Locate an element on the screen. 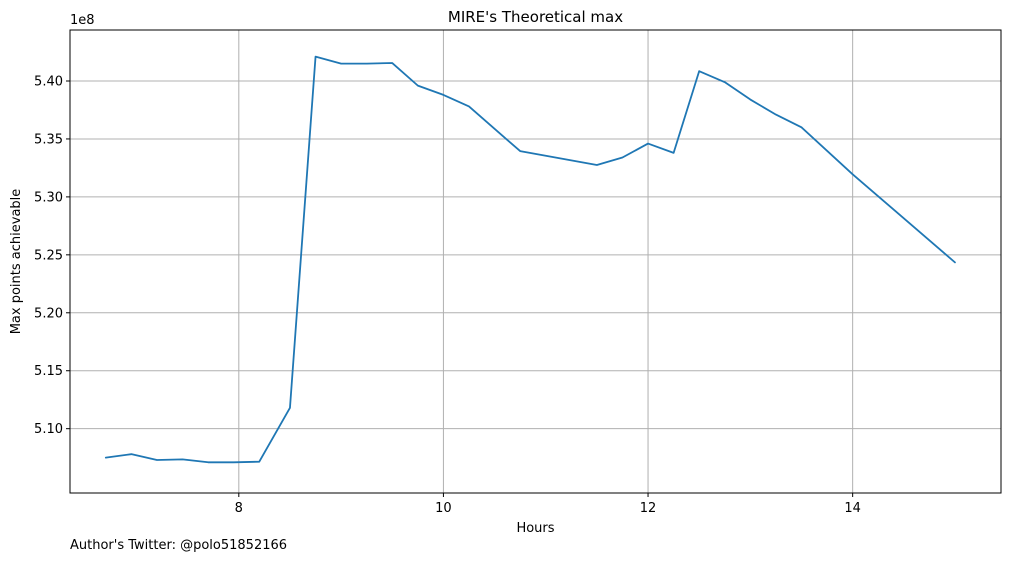 This screenshot has width=1010, height=562. x-tick-label: 14 is located at coordinates (852, 508).